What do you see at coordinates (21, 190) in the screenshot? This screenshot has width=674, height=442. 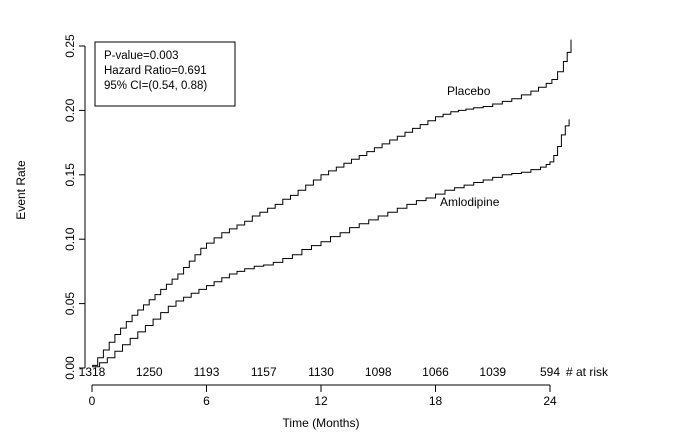 I see `y-axis-title: Event Rate` at bounding box center [21, 190].